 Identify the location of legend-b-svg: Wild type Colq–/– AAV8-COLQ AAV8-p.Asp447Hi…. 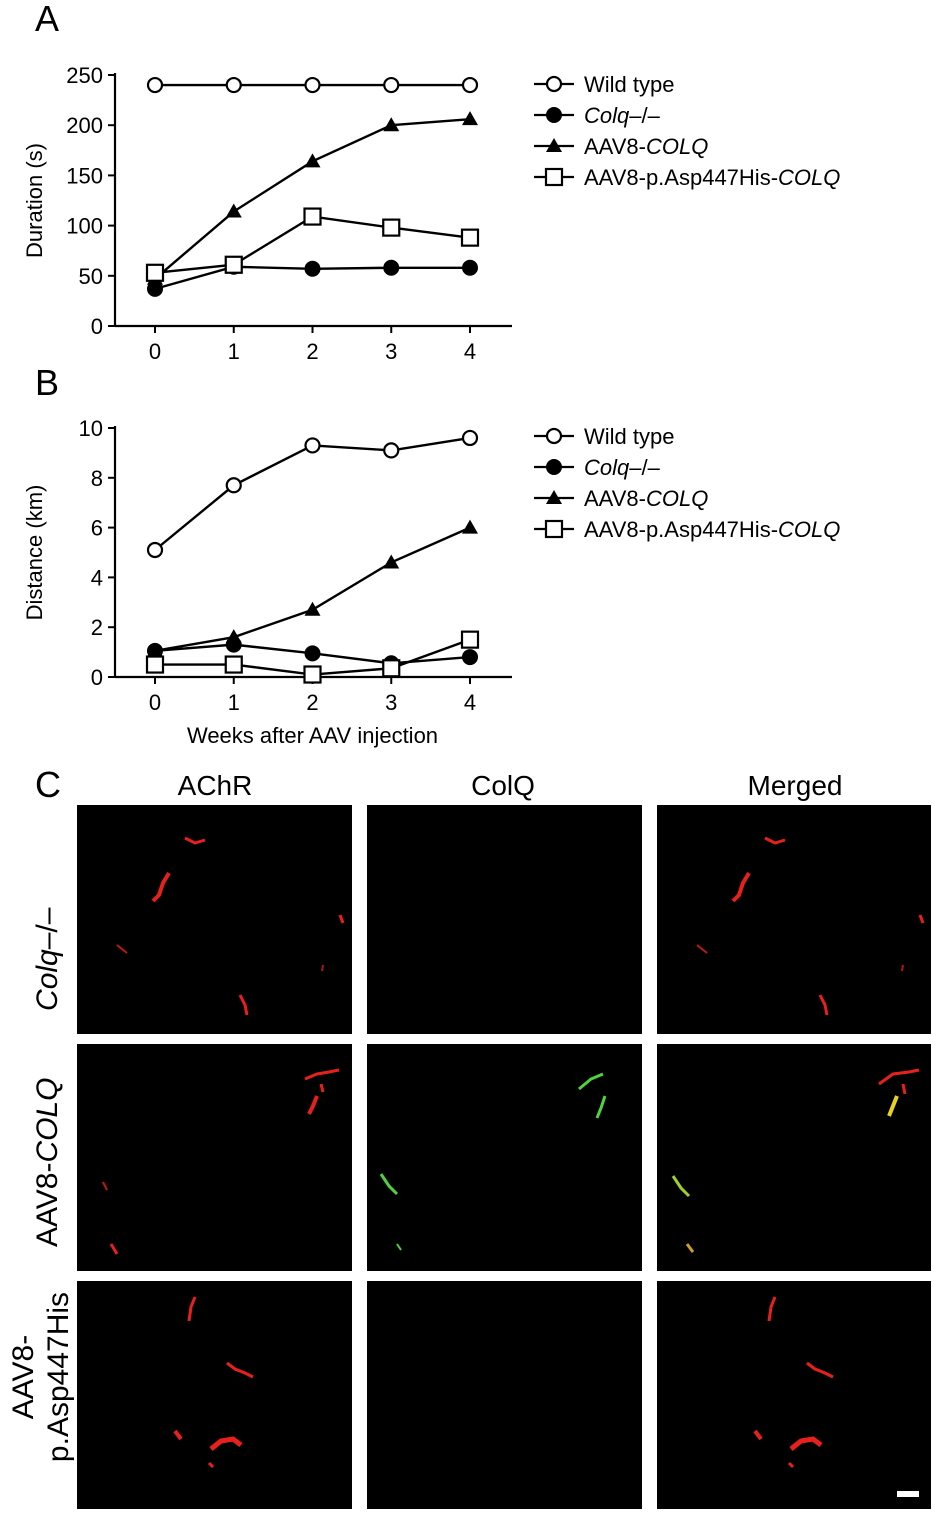
(687, 483).